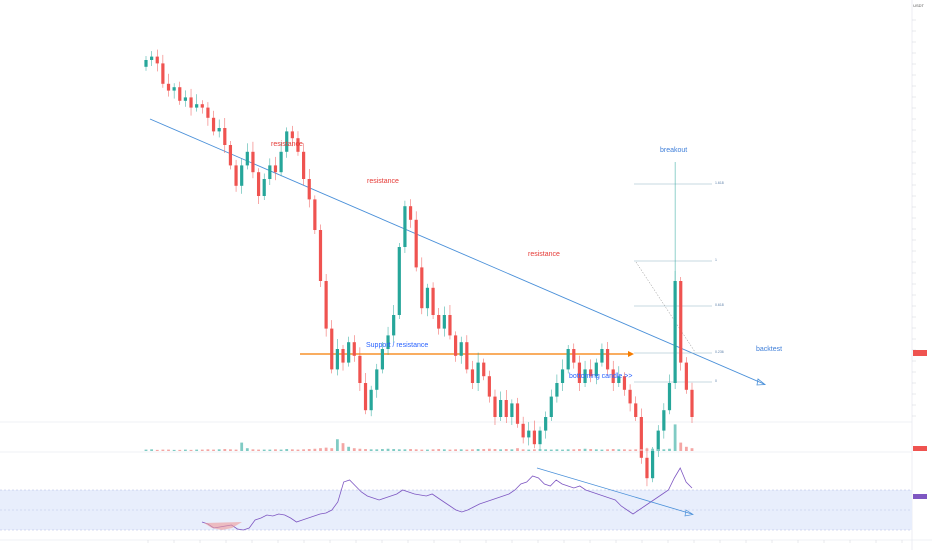  What do you see at coordinates (716, 260) in the screenshot?
I see `fib-label-1: 1` at bounding box center [716, 260].